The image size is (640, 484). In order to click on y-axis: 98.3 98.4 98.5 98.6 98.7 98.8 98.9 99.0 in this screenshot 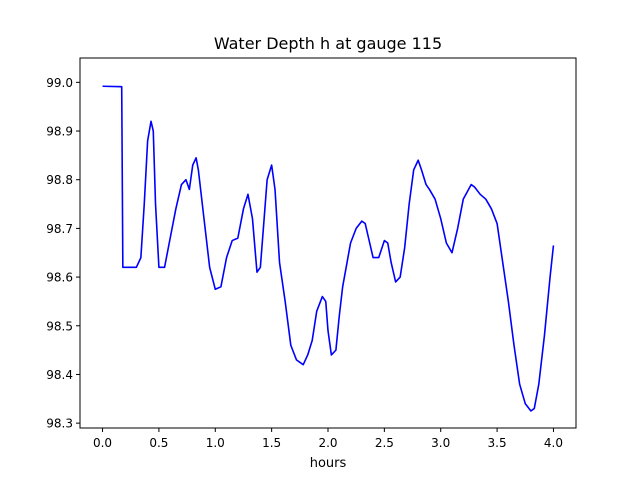, I will do `click(63, 253)`.